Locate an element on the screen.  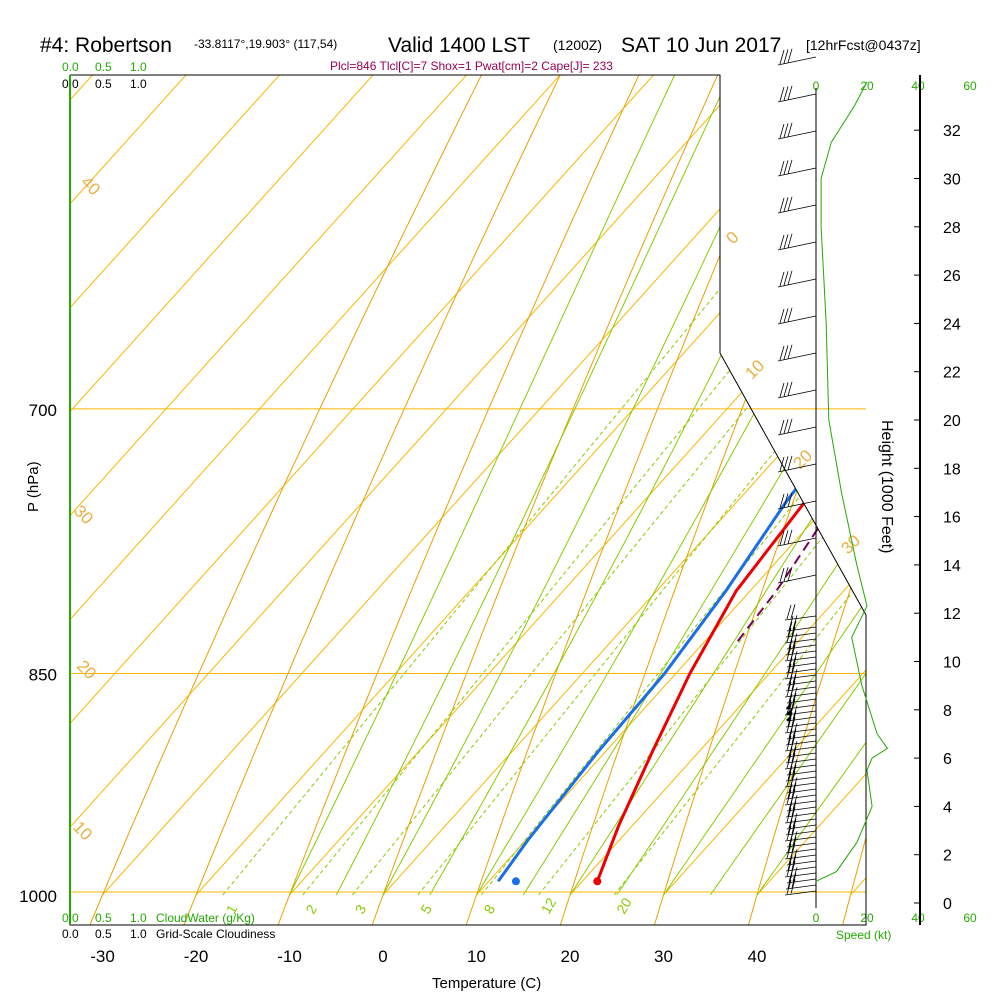
cloudiness-tick-top: 1.0 is located at coordinates (138, 84).